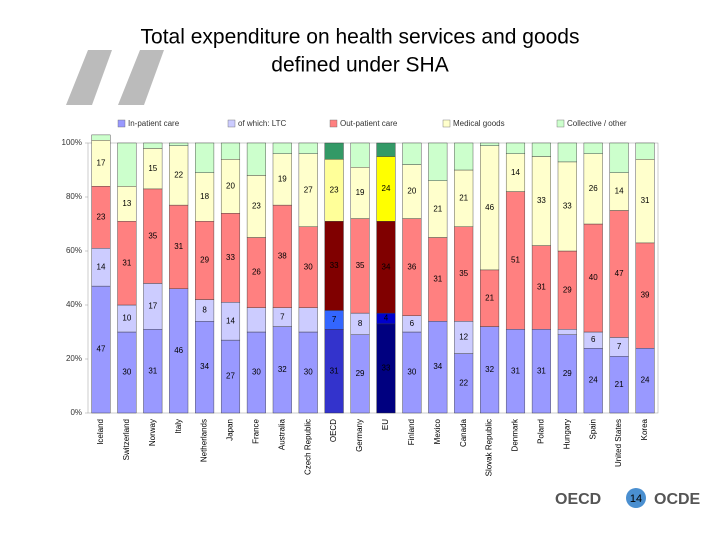 Image resolution: width=720 pixels, height=540 pixels. What do you see at coordinates (307, 447) in the screenshot?
I see `x-tick-label: Czech Republic` at bounding box center [307, 447].